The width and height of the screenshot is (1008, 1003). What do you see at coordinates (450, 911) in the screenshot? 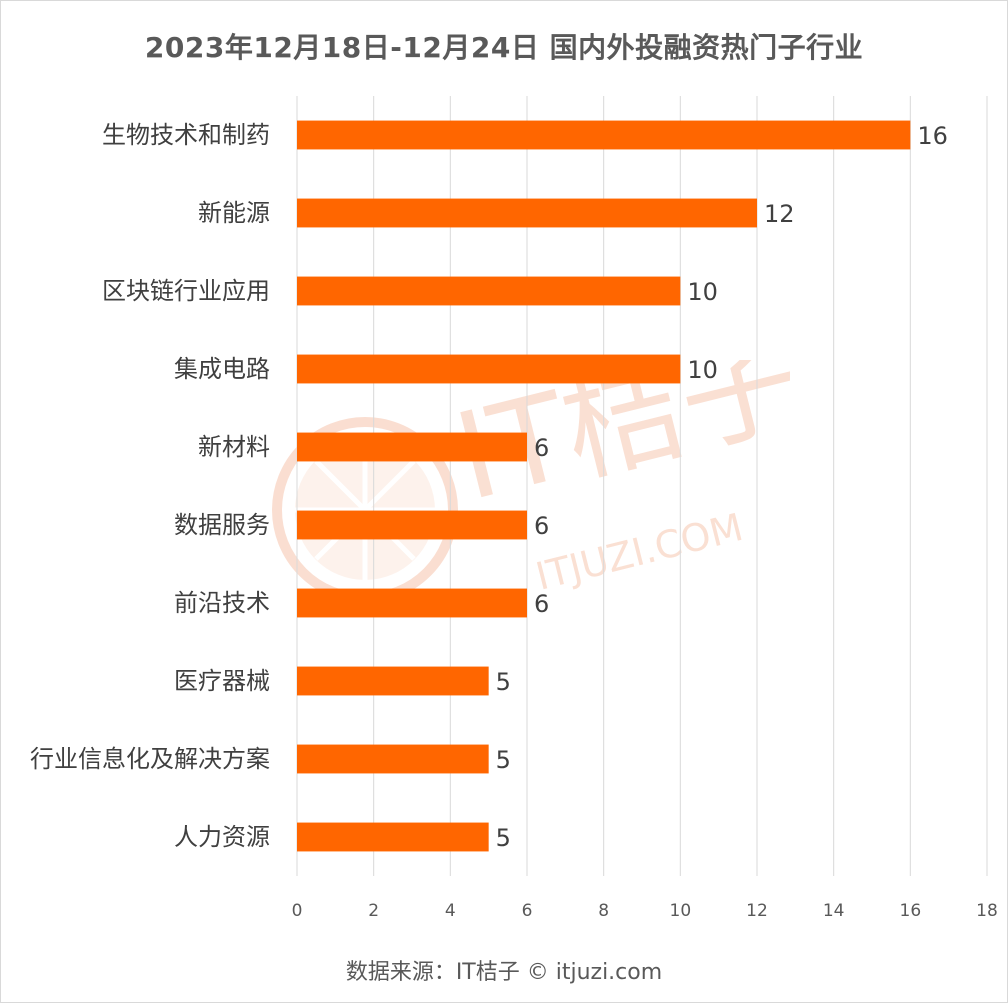
I see `x-tick-label: 4` at bounding box center [450, 911].